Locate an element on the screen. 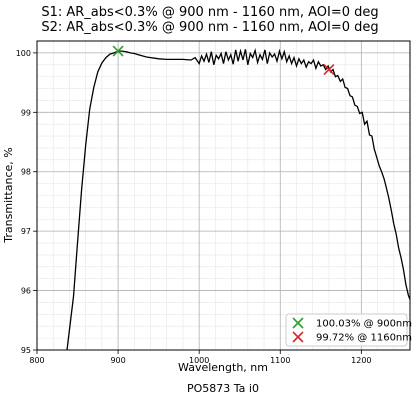  marker-start-x is located at coordinates (118, 51).